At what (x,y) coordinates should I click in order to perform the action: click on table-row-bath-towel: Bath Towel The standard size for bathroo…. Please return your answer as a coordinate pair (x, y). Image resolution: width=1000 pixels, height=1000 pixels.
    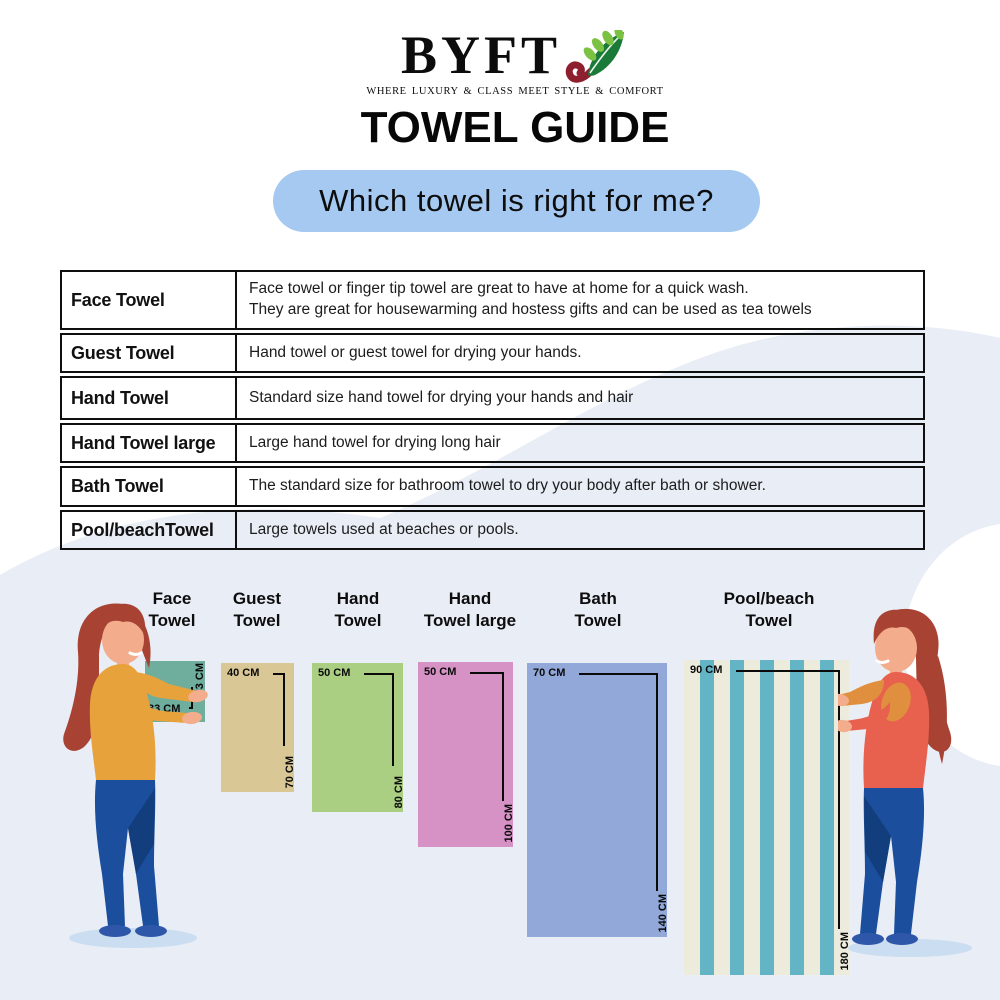
    Looking at the image, I should click on (492, 486).